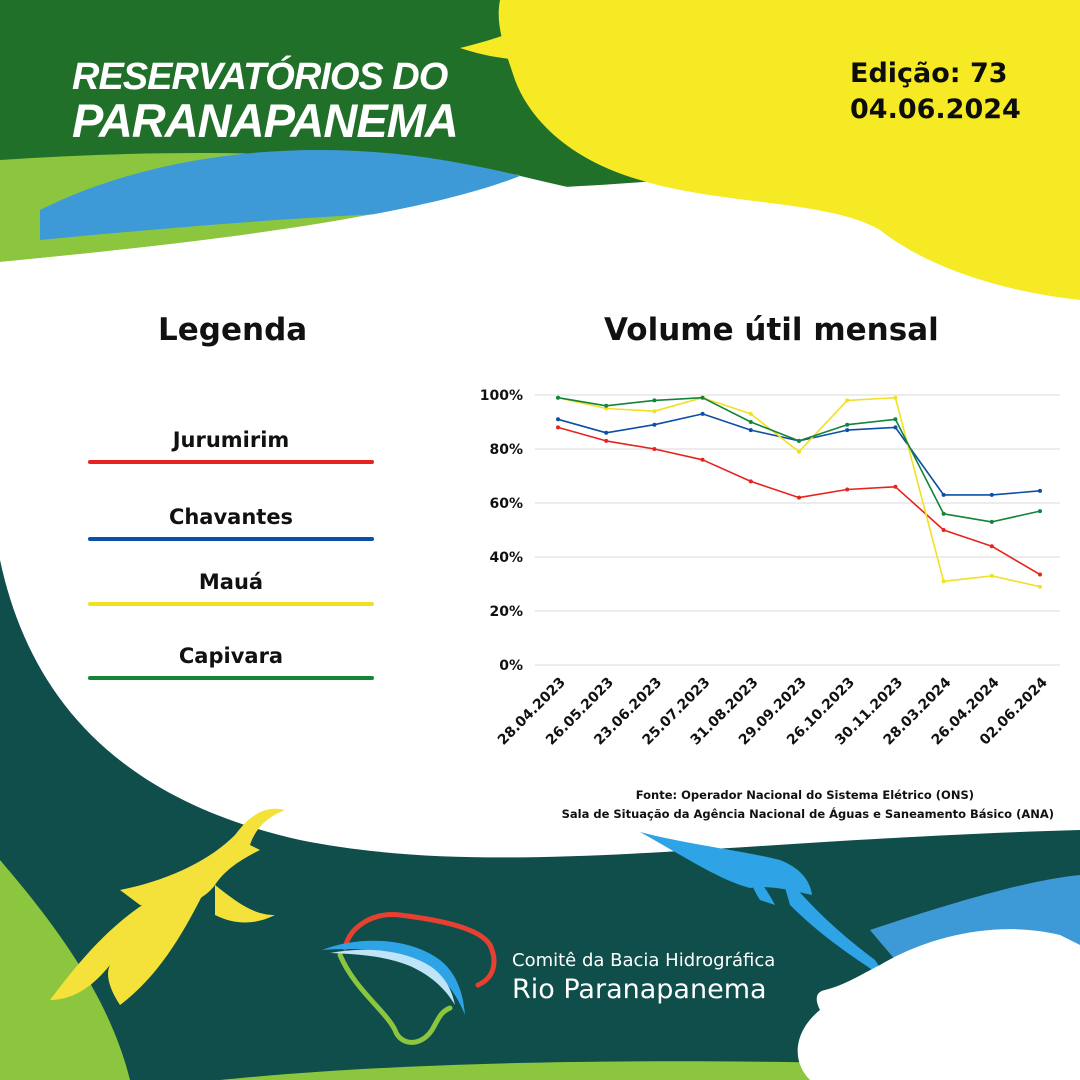  Describe the element at coordinates (935, 109) in the screenshot. I see `edition-date: 04.06.2024` at that location.